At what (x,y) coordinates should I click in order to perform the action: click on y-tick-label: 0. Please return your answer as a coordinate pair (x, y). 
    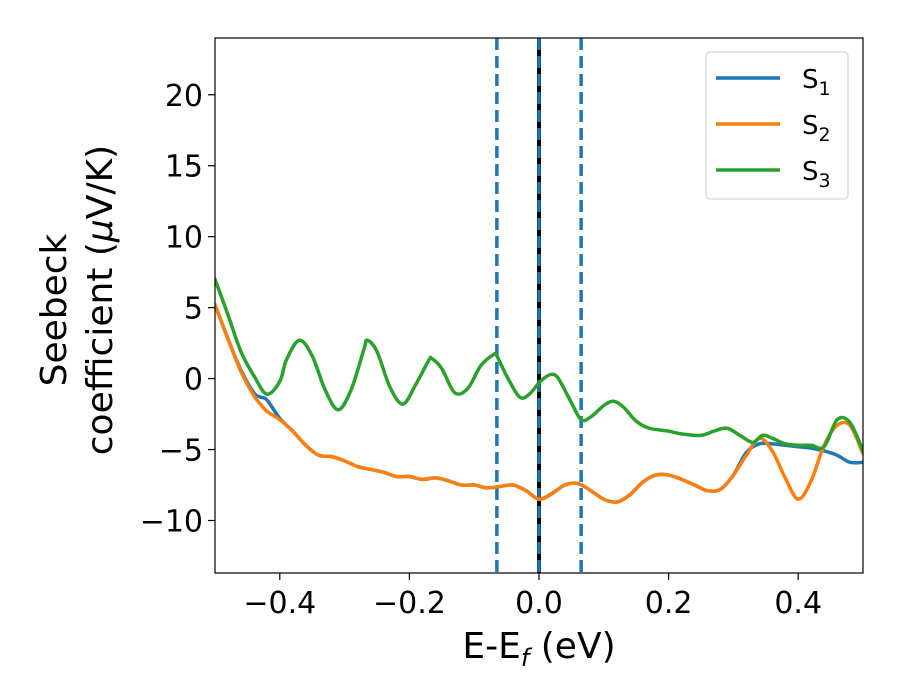
    Looking at the image, I should click on (193, 380).